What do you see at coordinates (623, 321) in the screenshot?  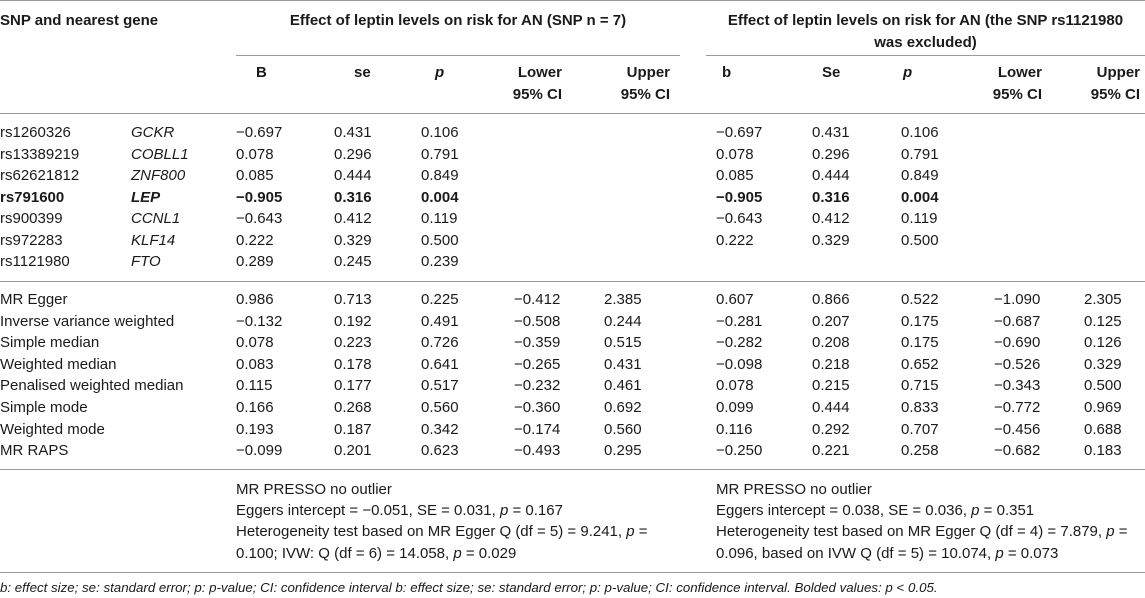 I see `method-upper1-cell: 0.244` at bounding box center [623, 321].